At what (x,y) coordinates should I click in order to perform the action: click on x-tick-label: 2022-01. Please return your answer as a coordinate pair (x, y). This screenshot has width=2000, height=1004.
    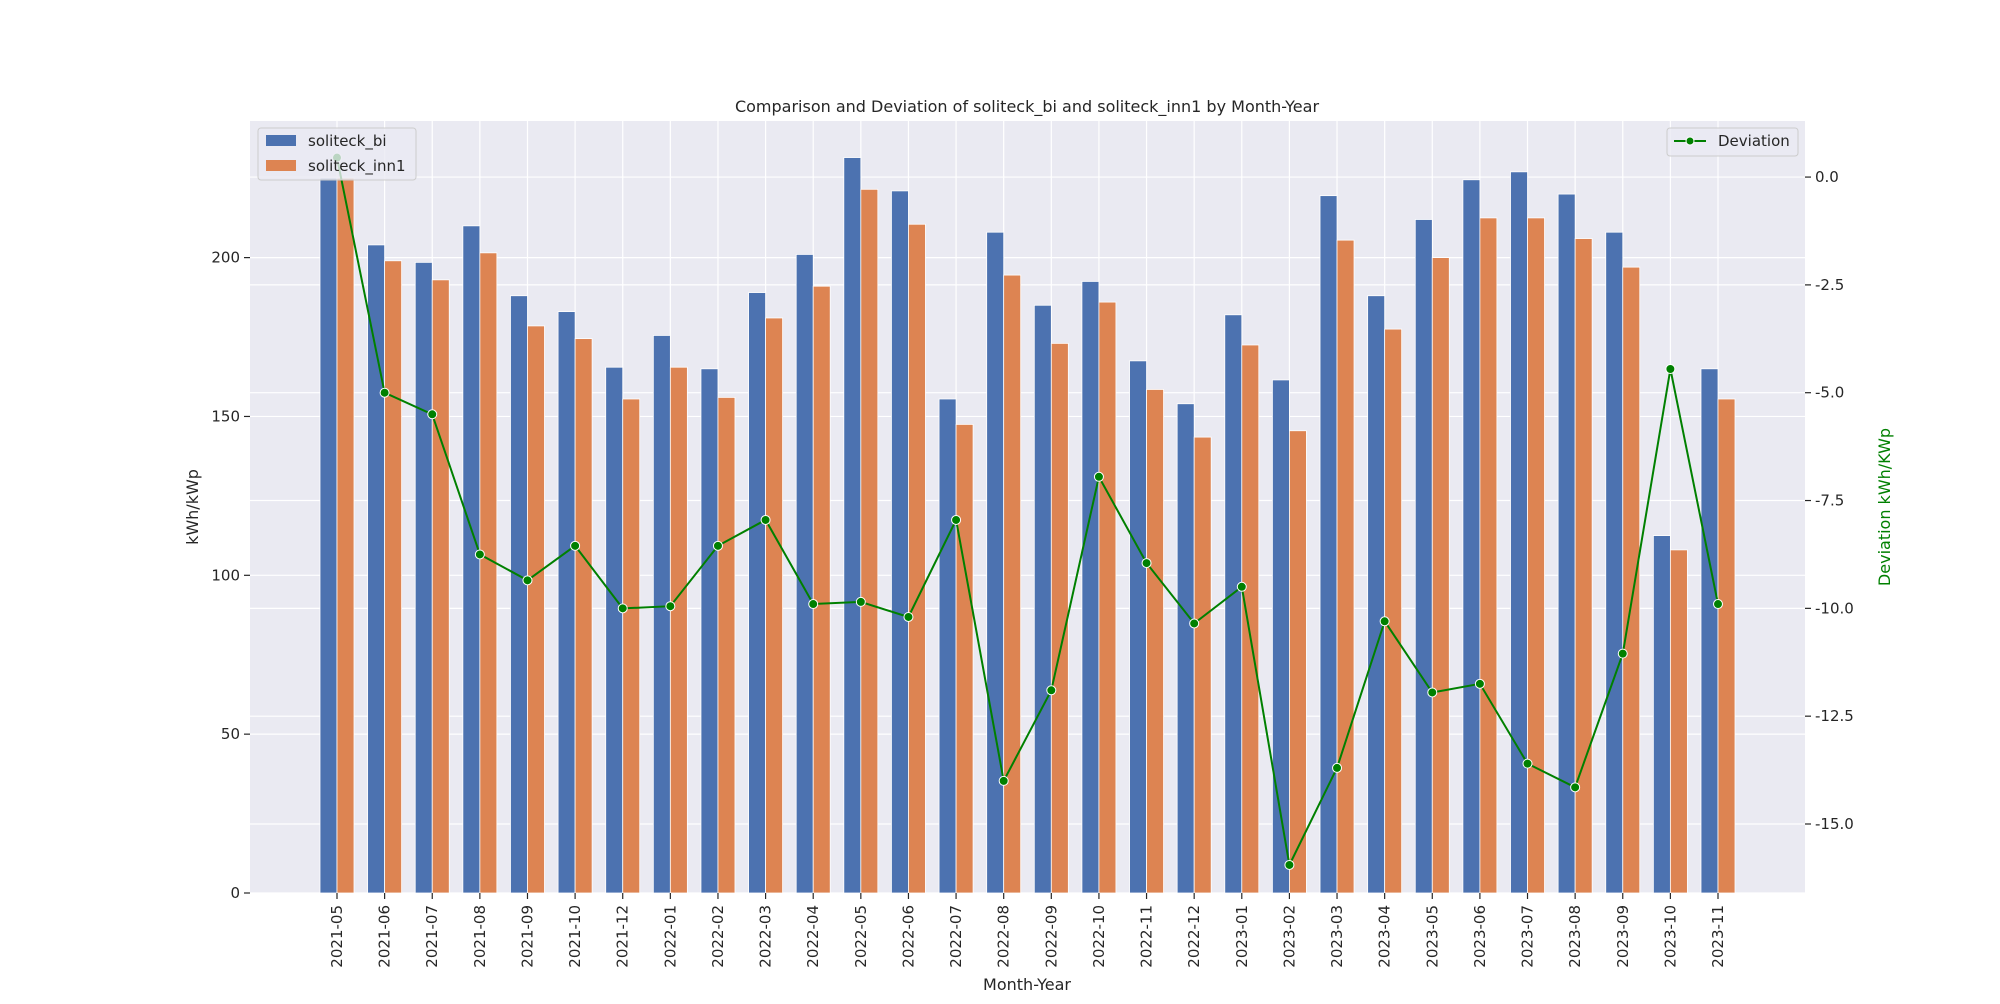
    Looking at the image, I should click on (670, 936).